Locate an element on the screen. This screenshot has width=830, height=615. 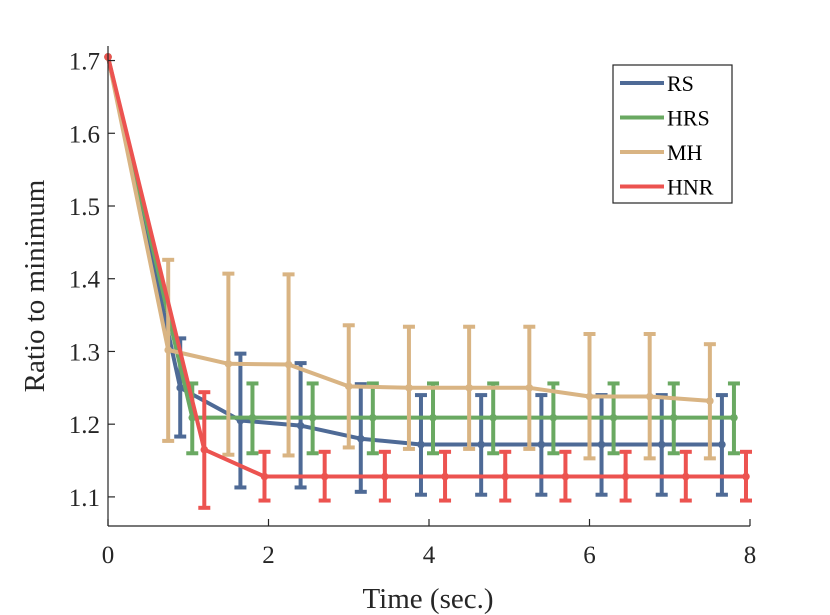
y-tick-label: 1.5 is located at coordinates (84, 207).